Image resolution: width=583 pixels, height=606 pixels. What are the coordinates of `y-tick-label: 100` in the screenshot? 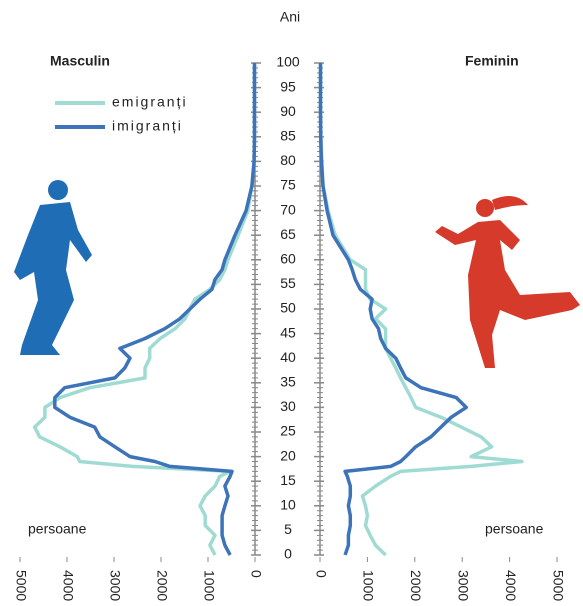 It's located at (288, 62).